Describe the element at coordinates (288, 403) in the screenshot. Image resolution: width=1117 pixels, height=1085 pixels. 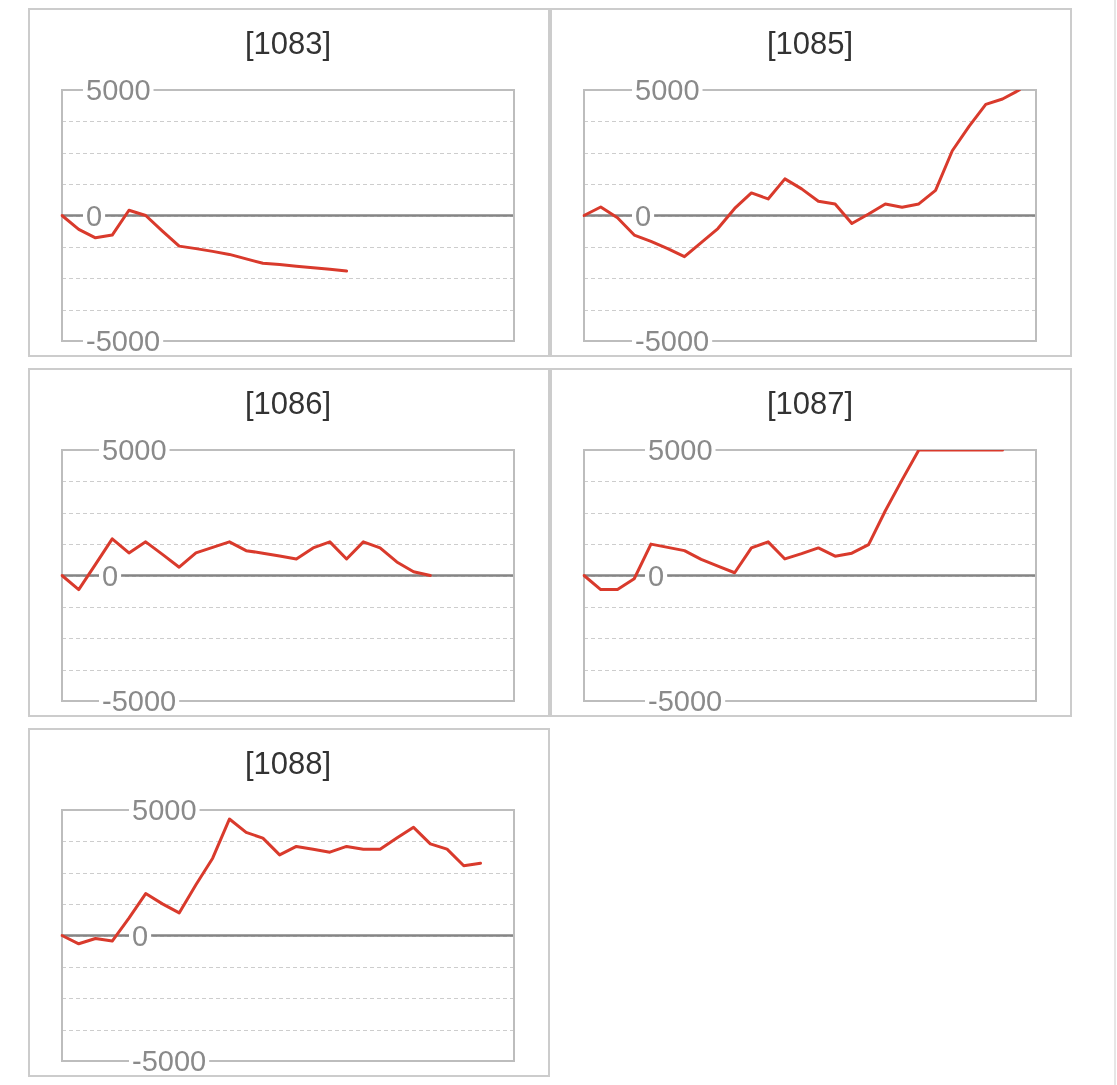
I see `chart-title: [1086]` at that location.